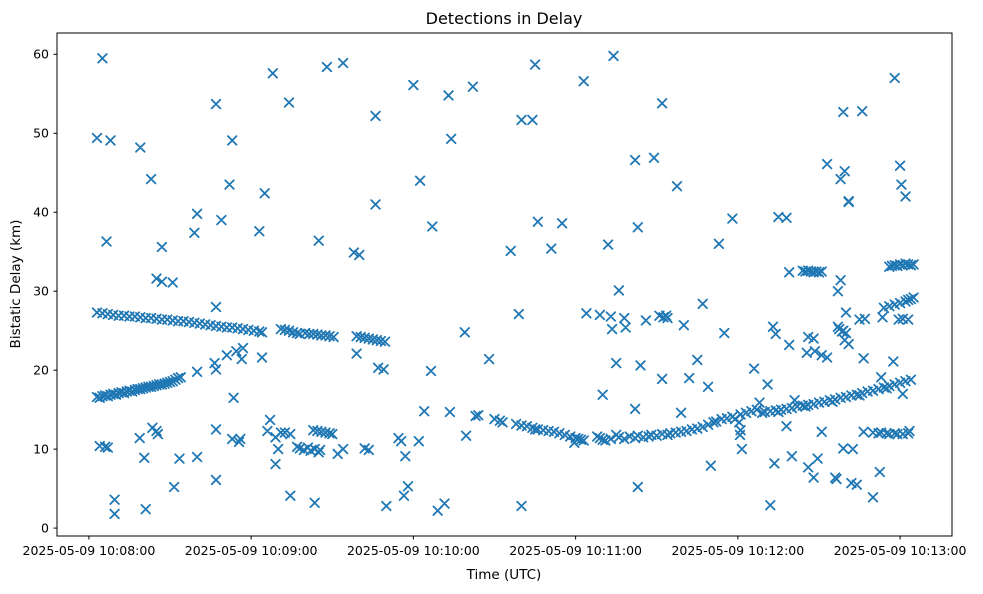 The image size is (983, 594). I want to click on x-tick-label: 2025-05-09 10:13:00, so click(900, 550).